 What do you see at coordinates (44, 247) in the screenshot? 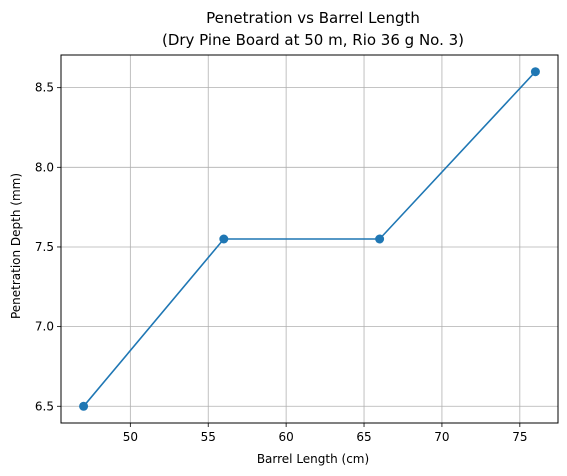
I see `y-tick-label: 7.5` at bounding box center [44, 247].